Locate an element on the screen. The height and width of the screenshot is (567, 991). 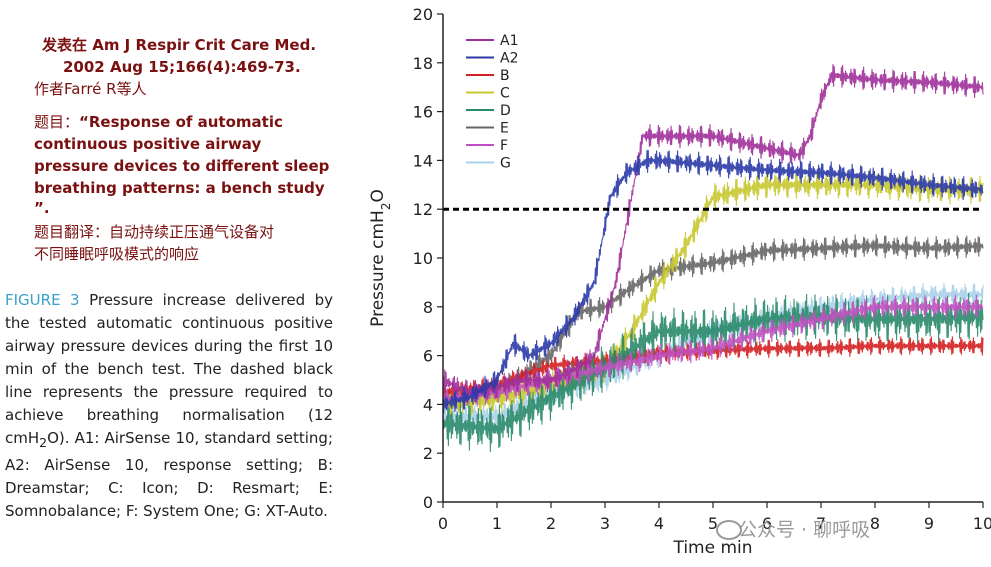
legend-label-e: E is located at coordinates (504, 129).